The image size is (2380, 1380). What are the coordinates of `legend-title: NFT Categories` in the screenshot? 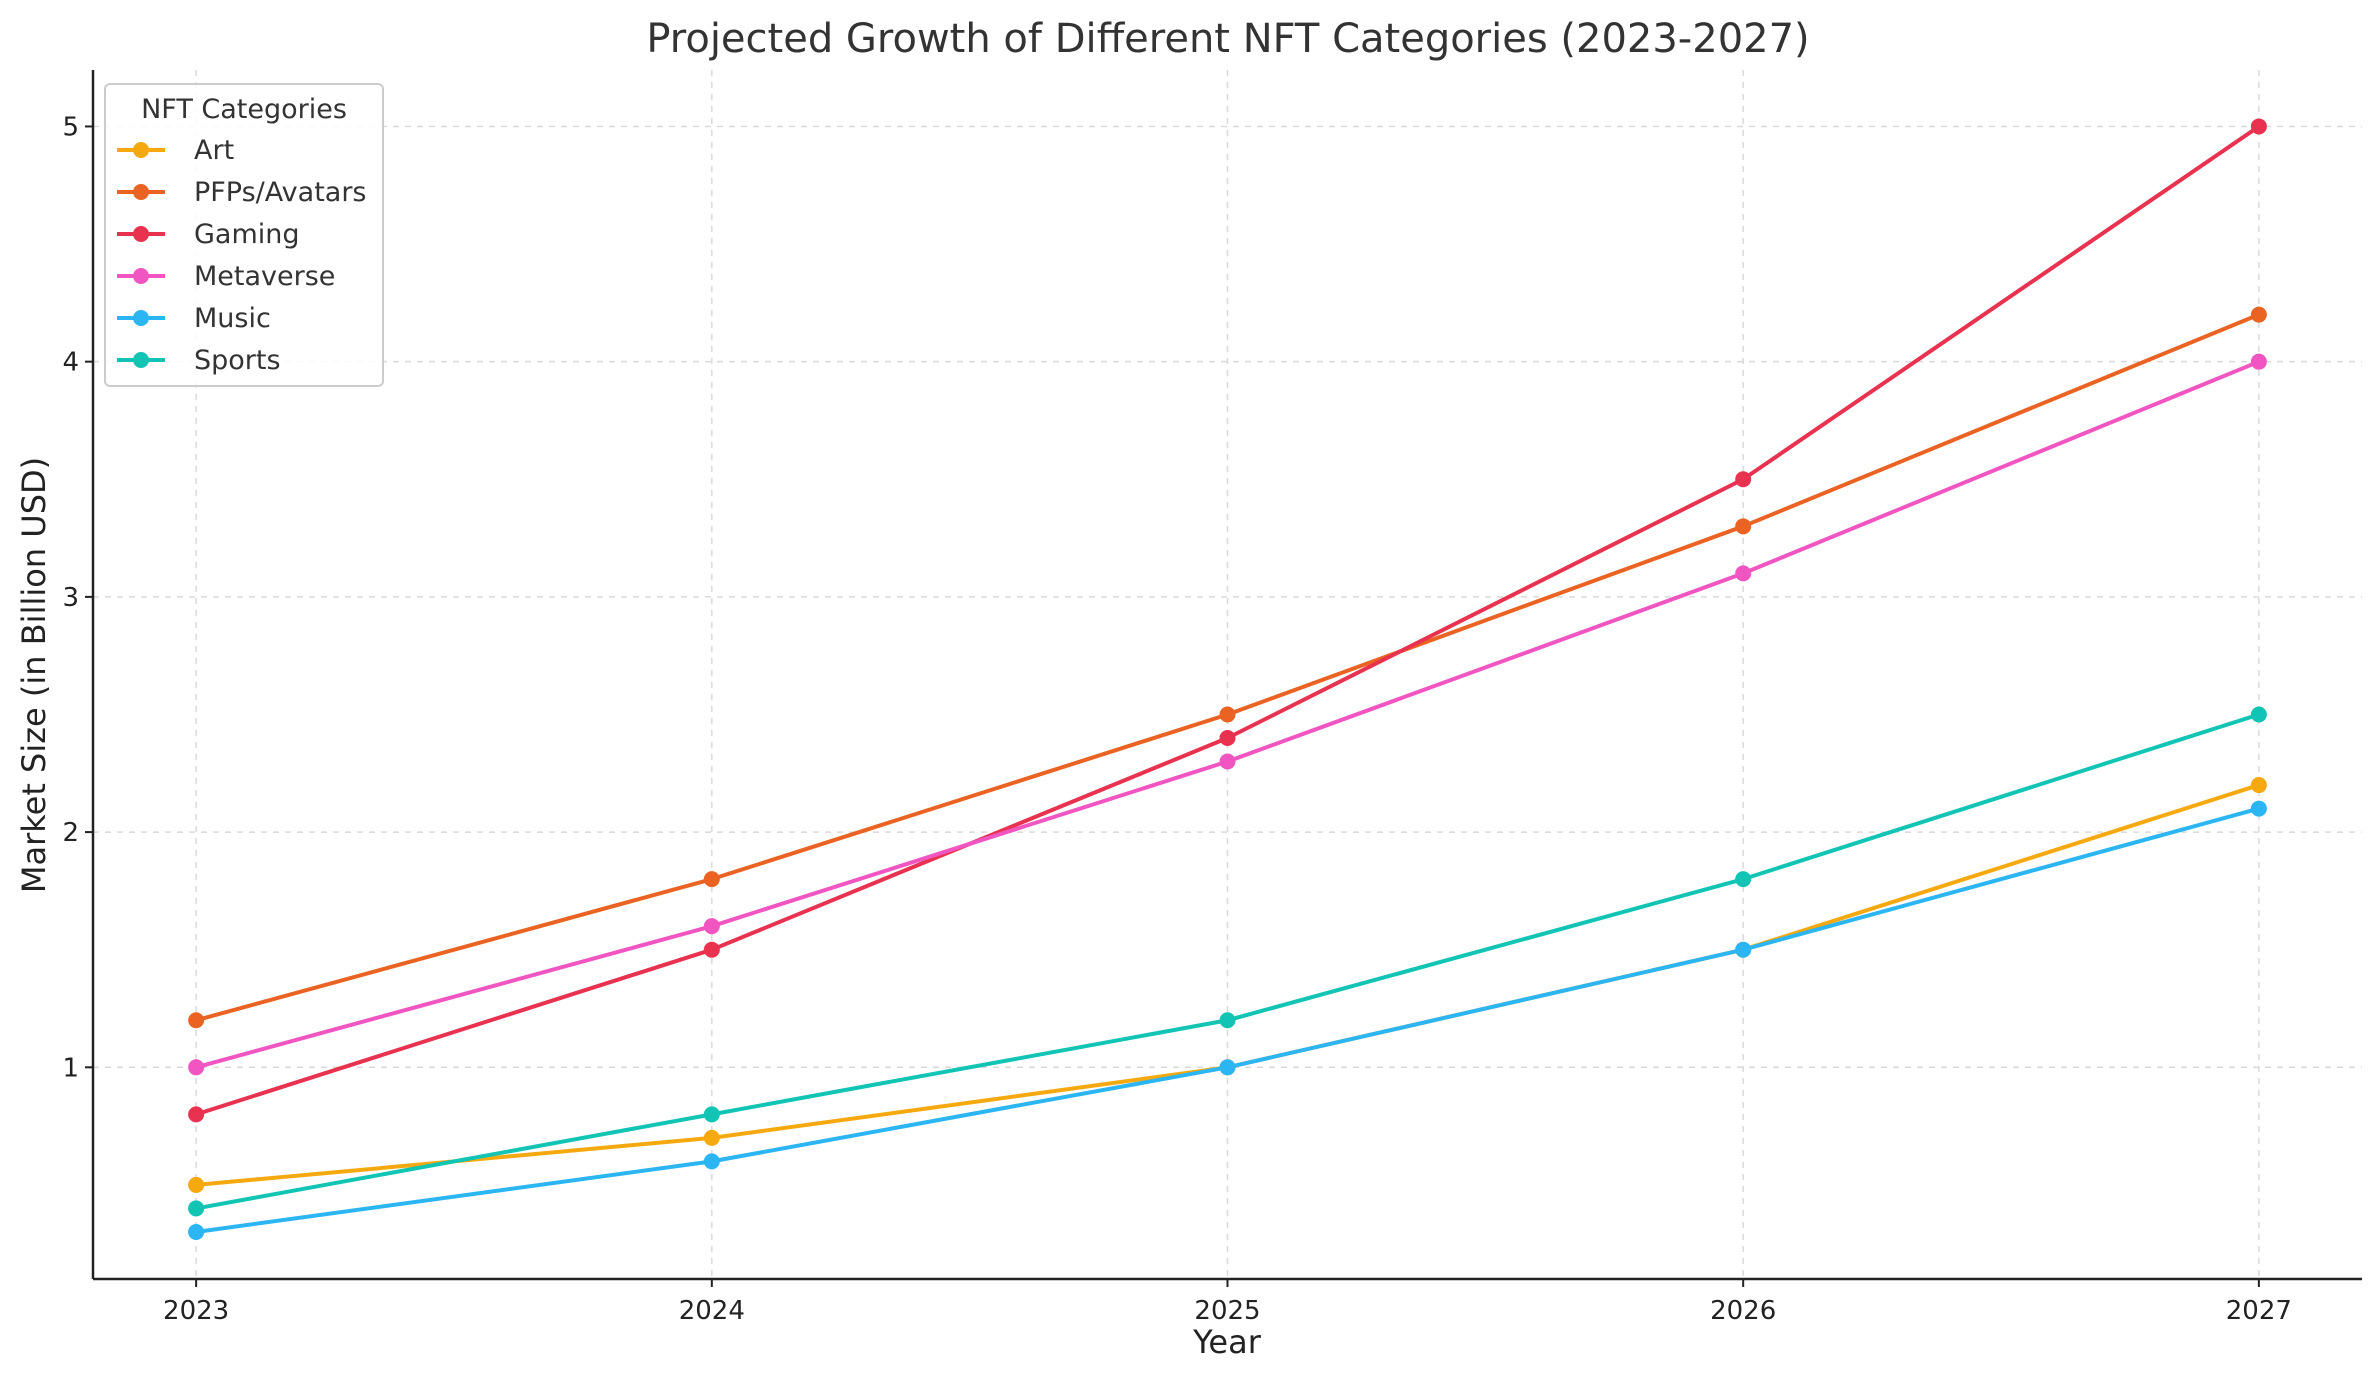 It's located at (244, 109).